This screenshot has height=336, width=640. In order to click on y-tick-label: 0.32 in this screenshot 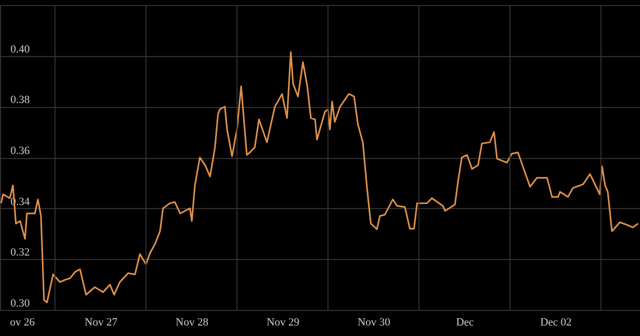, I will do `click(20, 252)`.